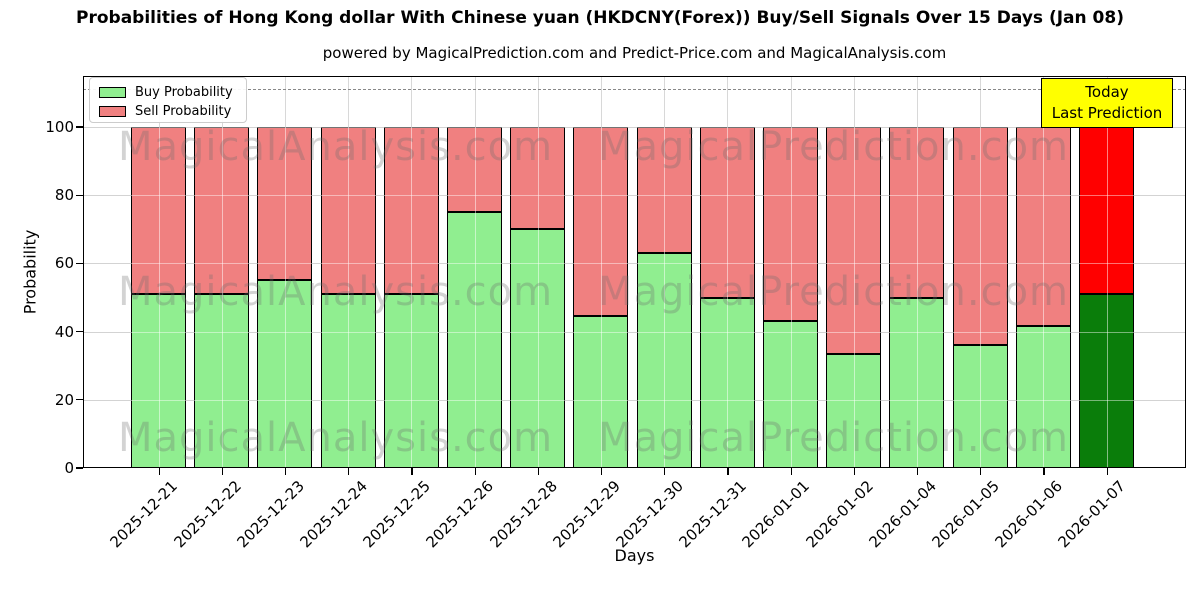 This screenshot has width=1200, height=600. What do you see at coordinates (713, 514) in the screenshot?
I see `x-tick-label: 2025-12-31` at bounding box center [713, 514].